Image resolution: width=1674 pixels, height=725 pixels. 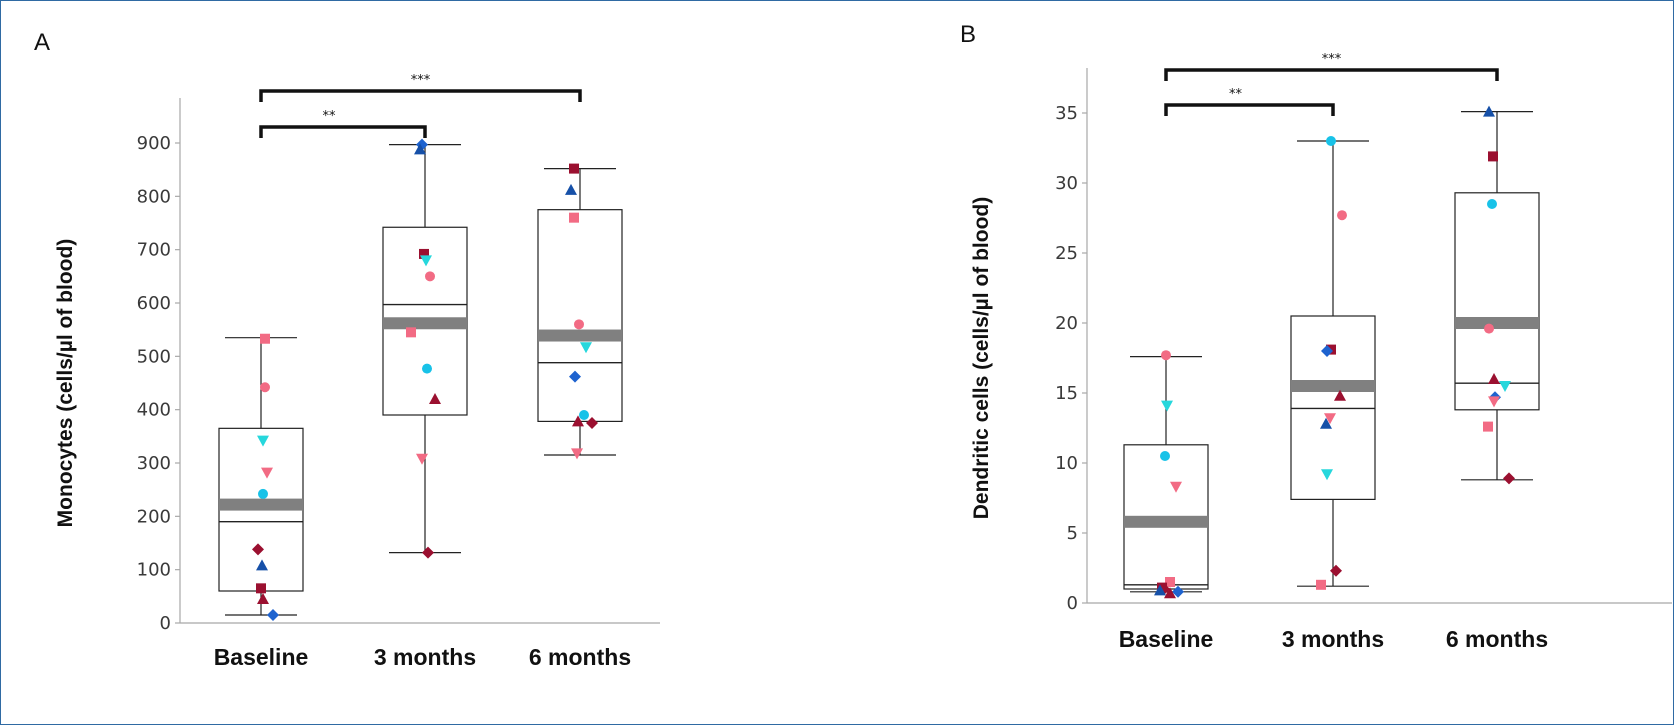 I want to click on y-tick-label: 30, so click(x=1066, y=183).